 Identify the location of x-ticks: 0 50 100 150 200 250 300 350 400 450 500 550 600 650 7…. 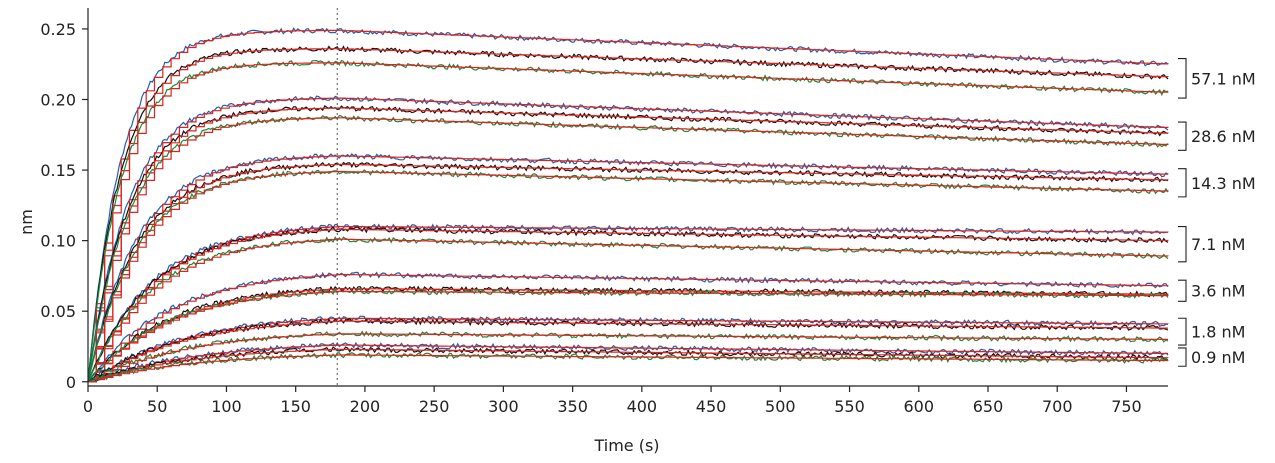
(612, 401).